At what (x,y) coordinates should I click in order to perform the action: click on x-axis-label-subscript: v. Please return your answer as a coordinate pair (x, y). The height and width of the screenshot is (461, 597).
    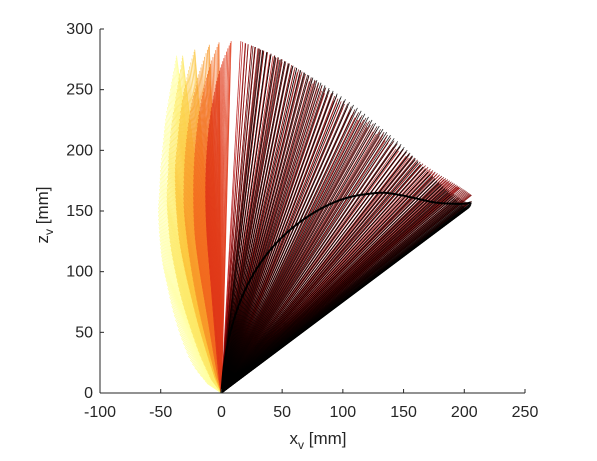
    Looking at the image, I should click on (301, 445).